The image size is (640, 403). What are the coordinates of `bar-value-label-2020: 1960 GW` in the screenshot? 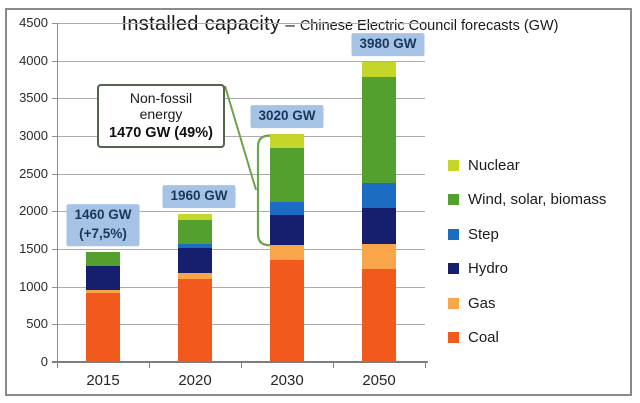 It's located at (199, 197).